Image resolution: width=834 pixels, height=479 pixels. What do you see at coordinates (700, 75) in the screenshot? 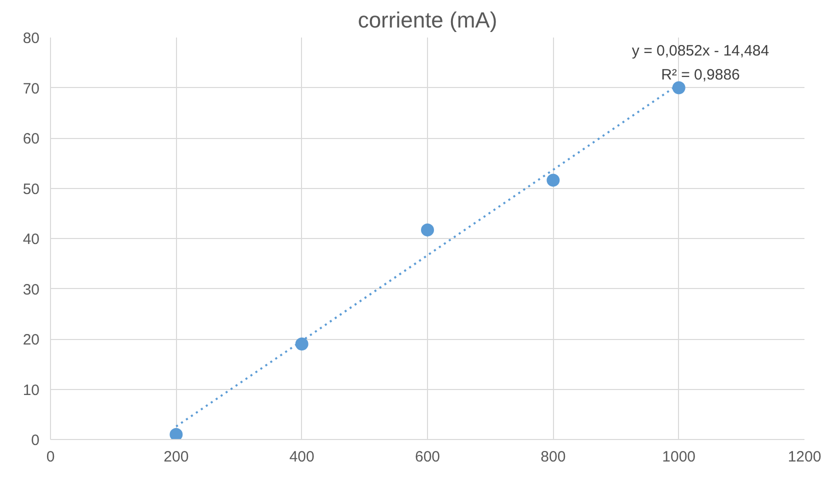
I see `annotation: R² = 0,9886` at bounding box center [700, 75].